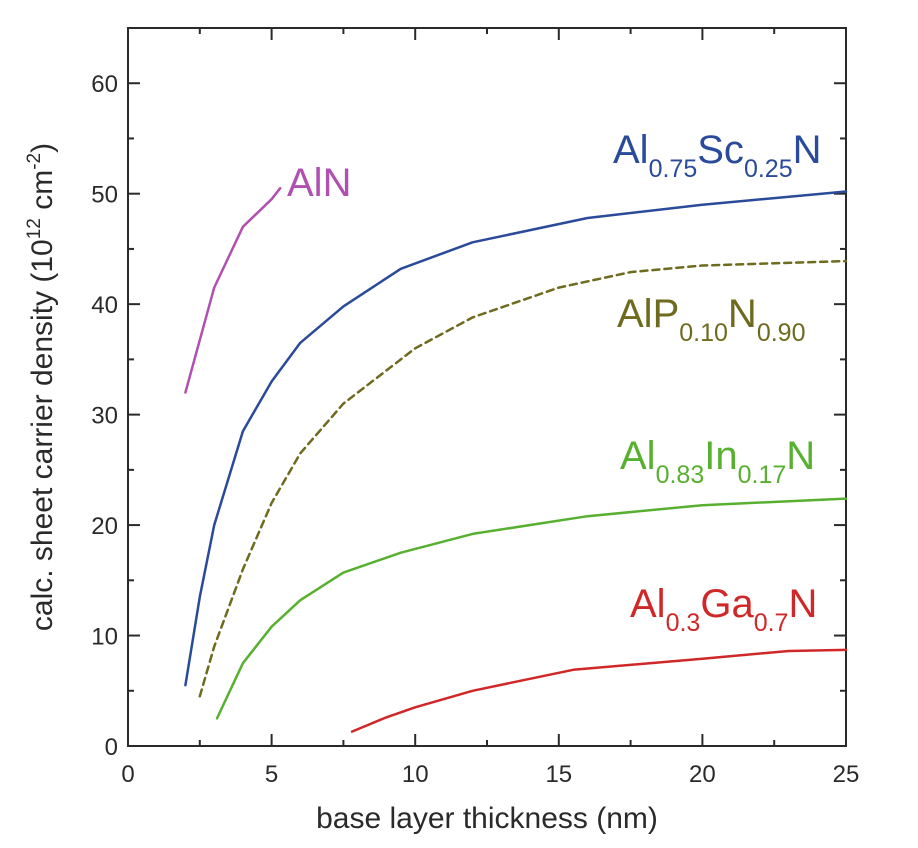 Image resolution: width=918 pixels, height=848 pixels. What do you see at coordinates (558, 774) in the screenshot?
I see `x-tick-label-15: 15` at bounding box center [558, 774].